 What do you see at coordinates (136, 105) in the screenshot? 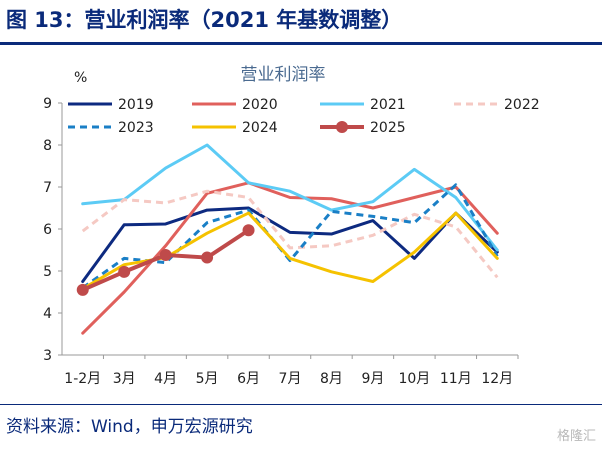
I see `legend-label-2019: 2019` at bounding box center [136, 105].